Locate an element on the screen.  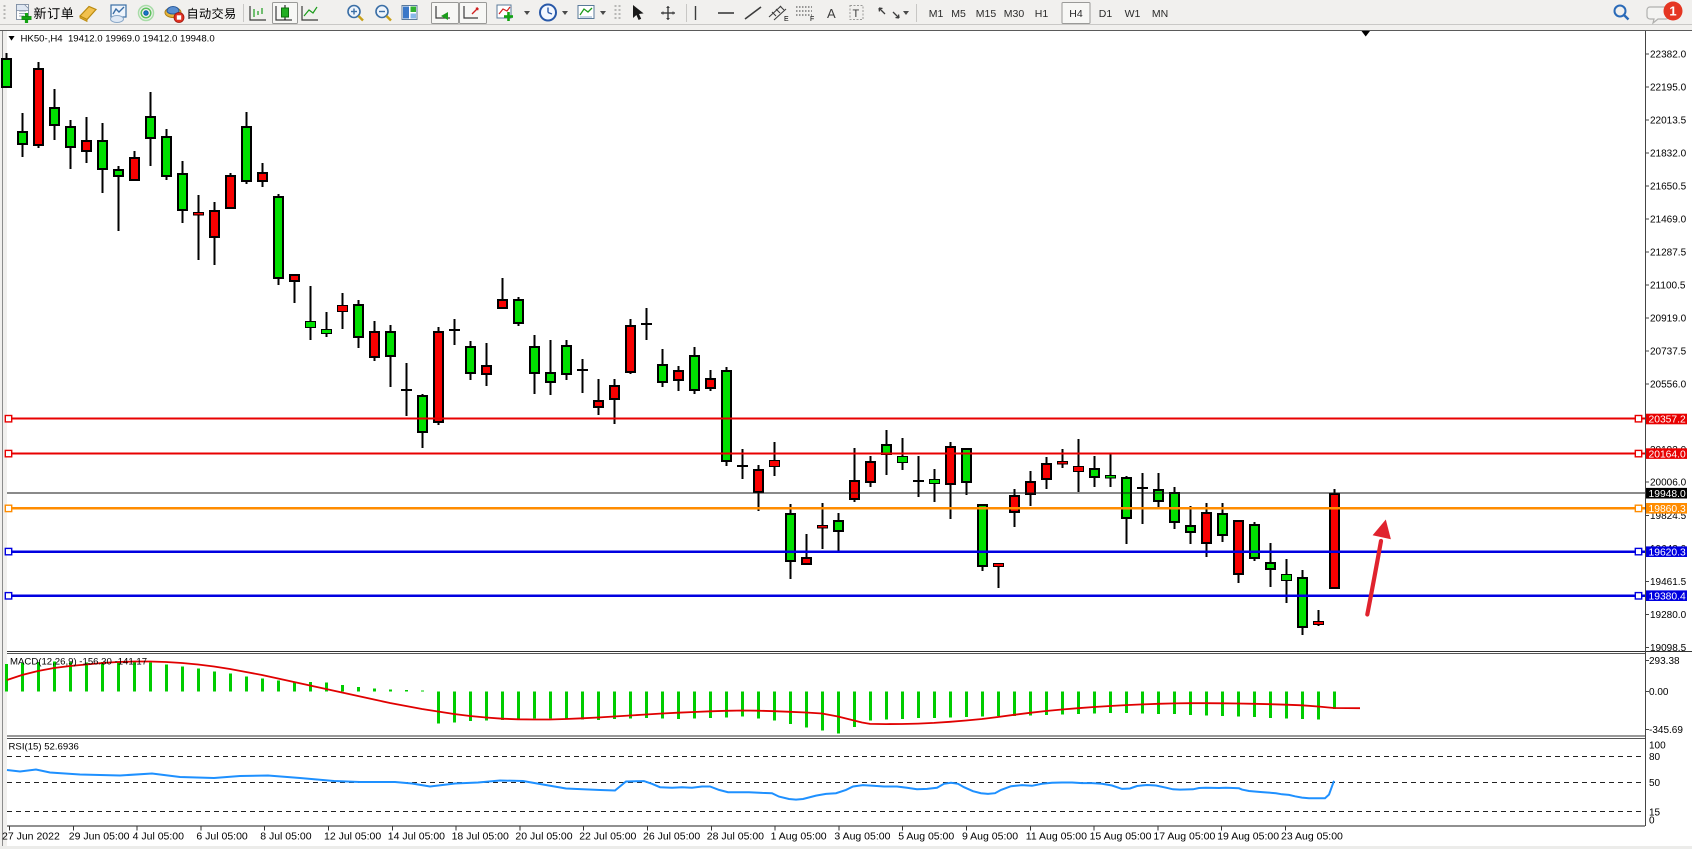
svg-text: 11 Aug 05:00 is located at coordinates (1056, 837).